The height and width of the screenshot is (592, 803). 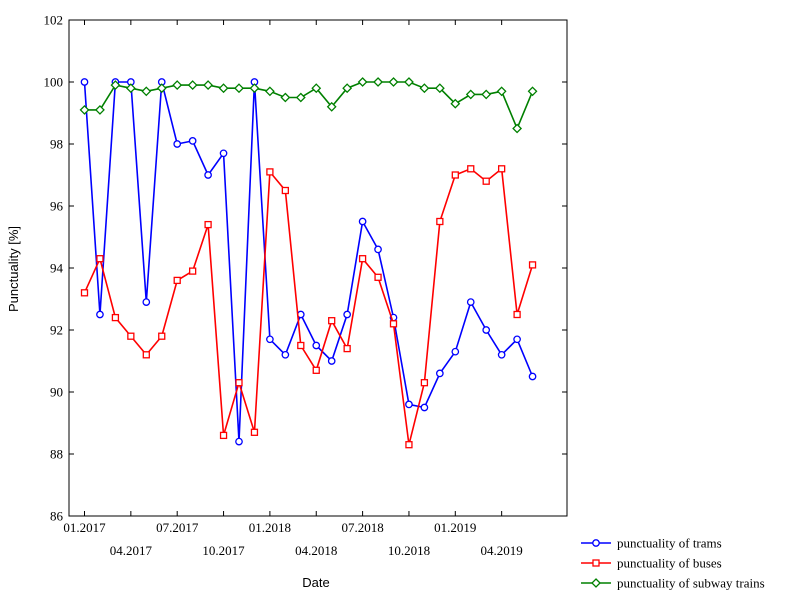 What do you see at coordinates (57, 516) in the screenshot?
I see `y-tick-label: 86` at bounding box center [57, 516].